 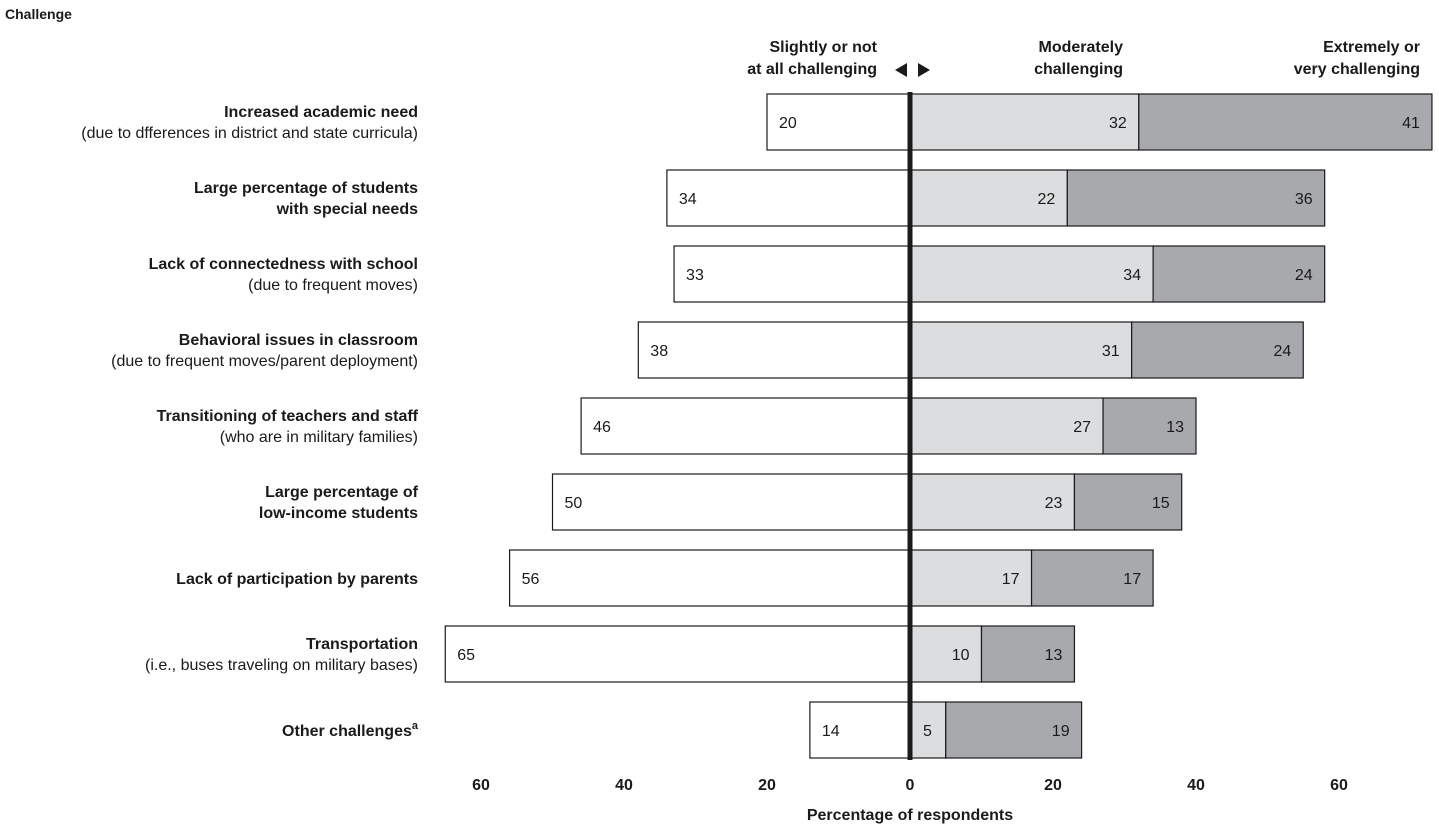 I want to click on bar-label-moderately: 5, so click(x=927, y=731).